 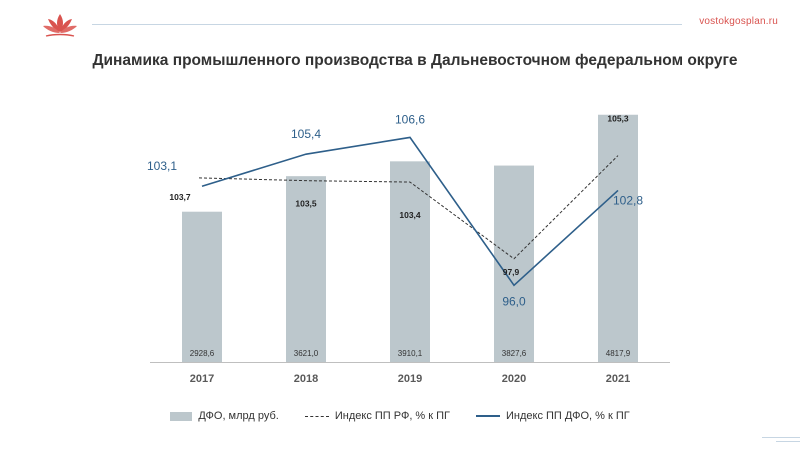 What do you see at coordinates (60, 25) in the screenshot?
I see `lotus-logo-icon` at bounding box center [60, 25].